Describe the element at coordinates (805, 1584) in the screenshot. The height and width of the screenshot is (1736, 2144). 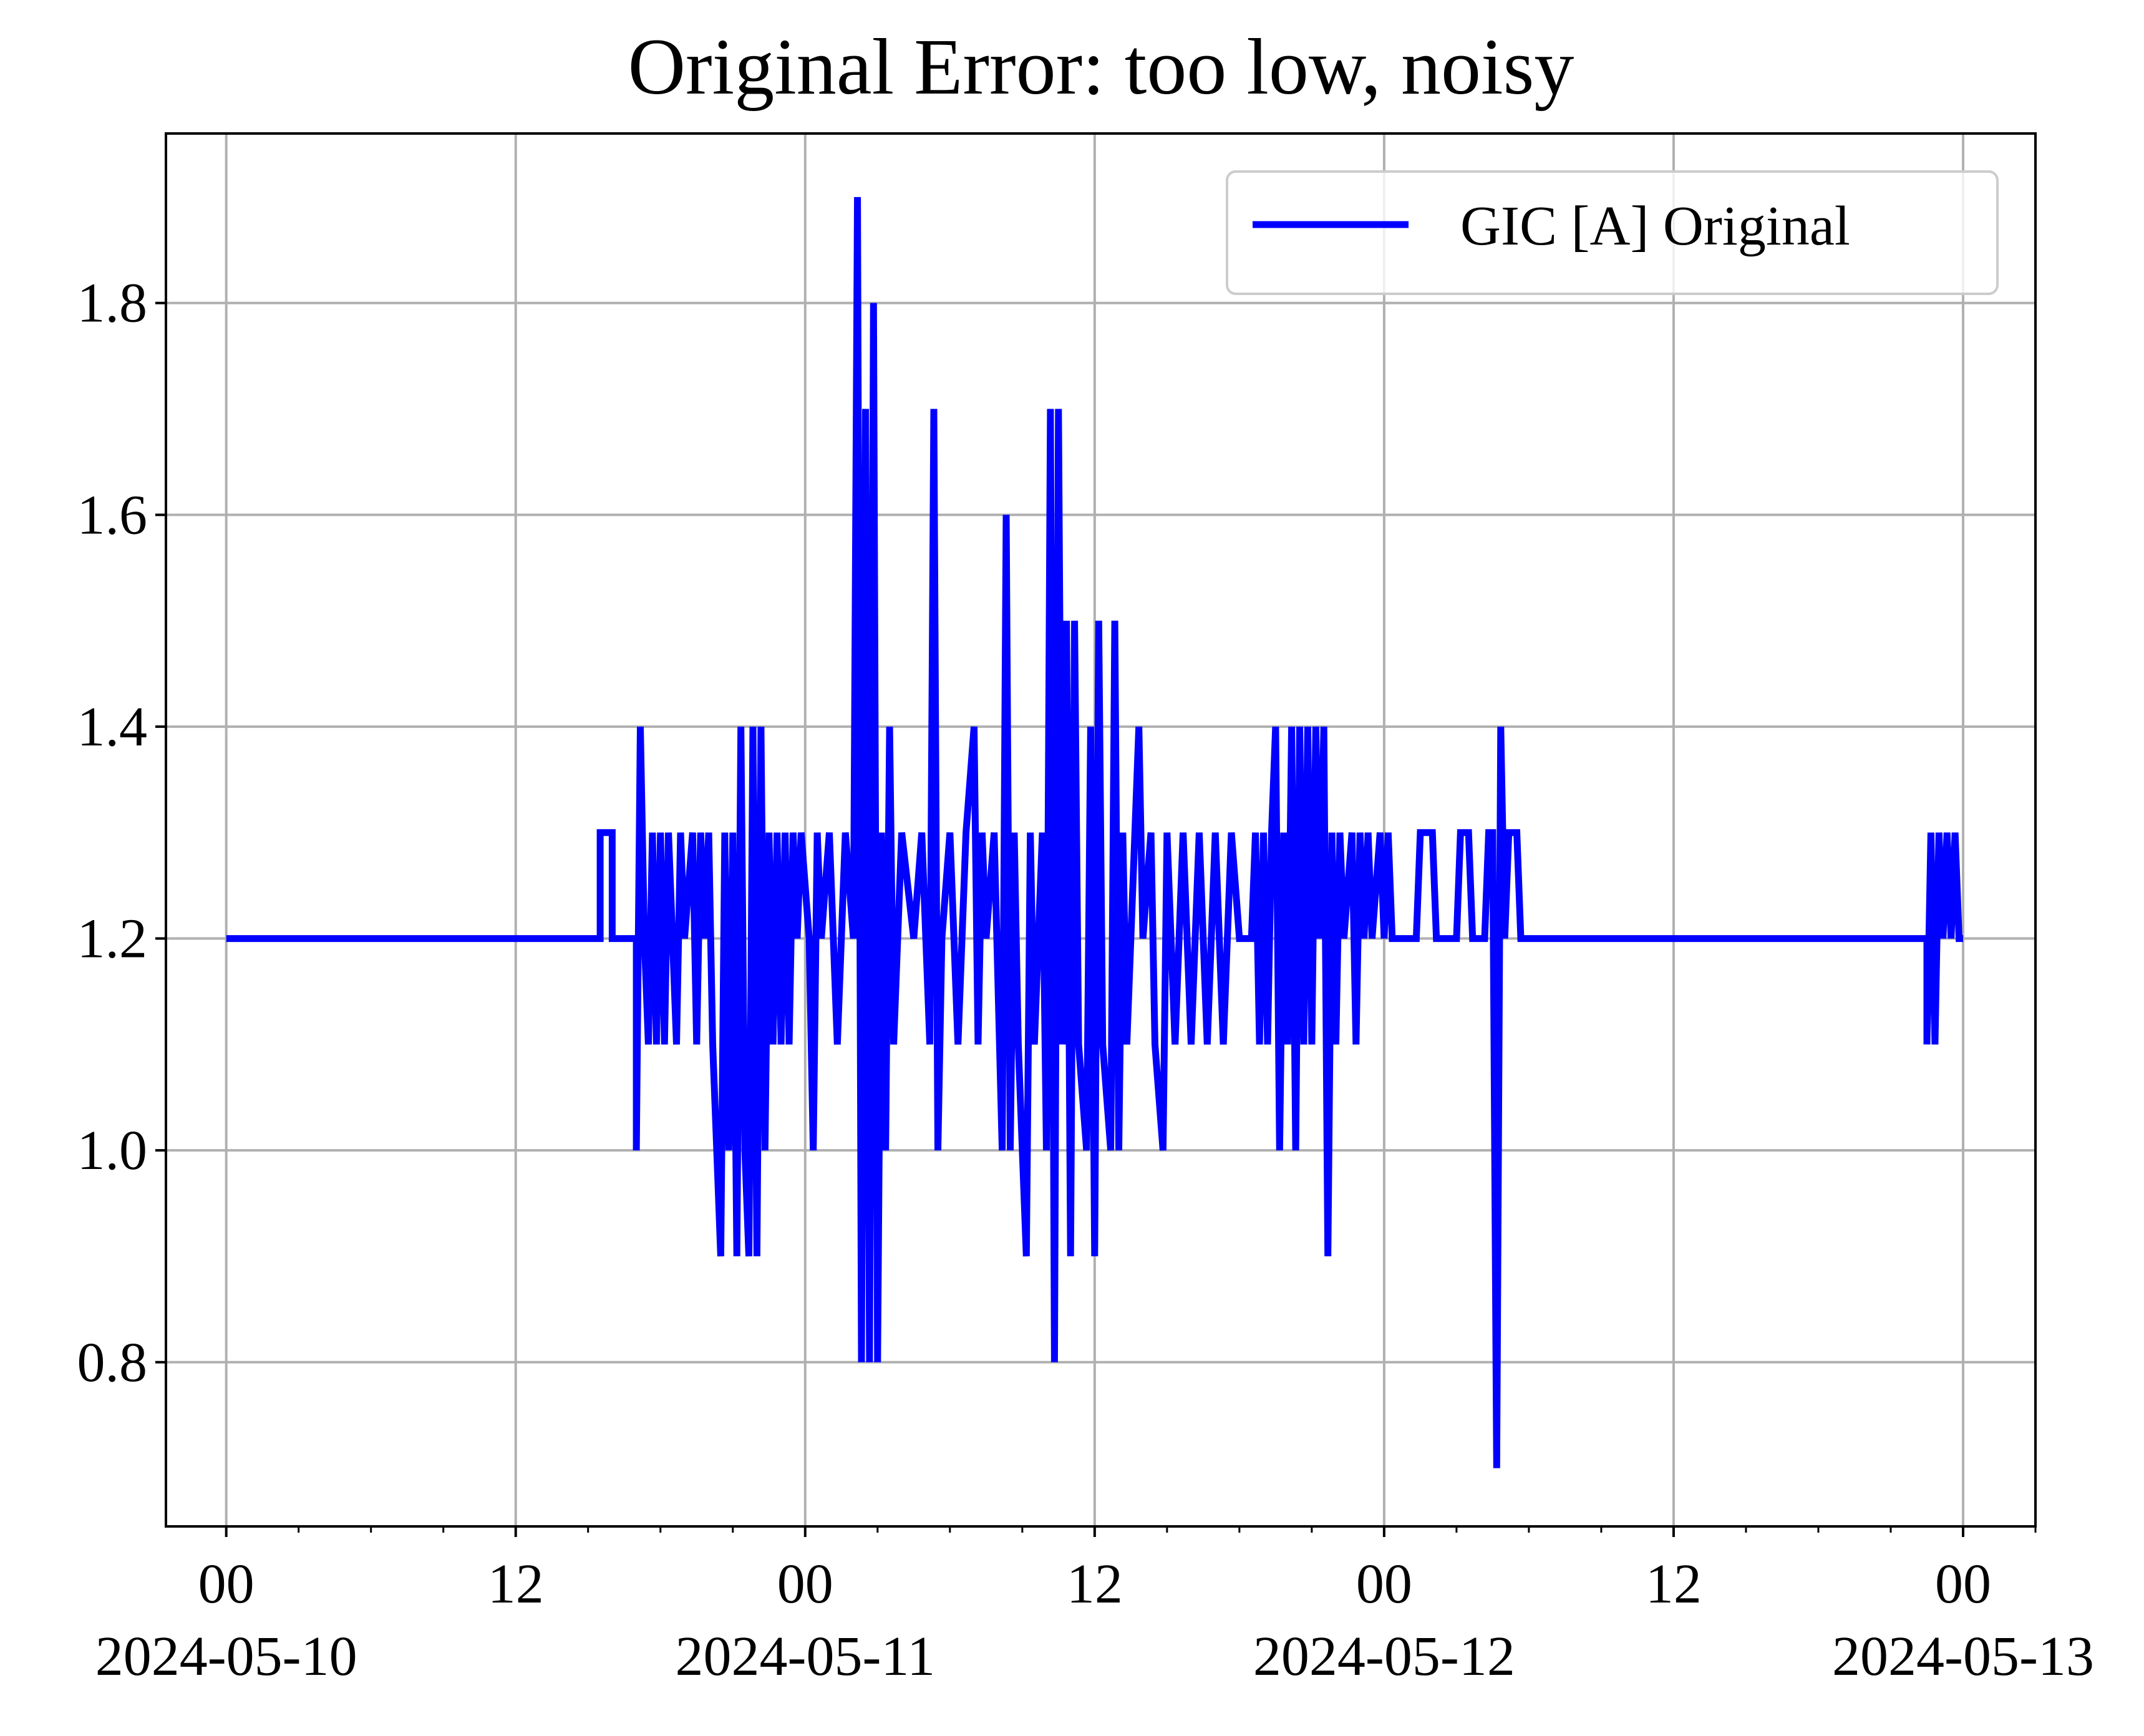
I see `x-tick-hour-2: 00` at that location.